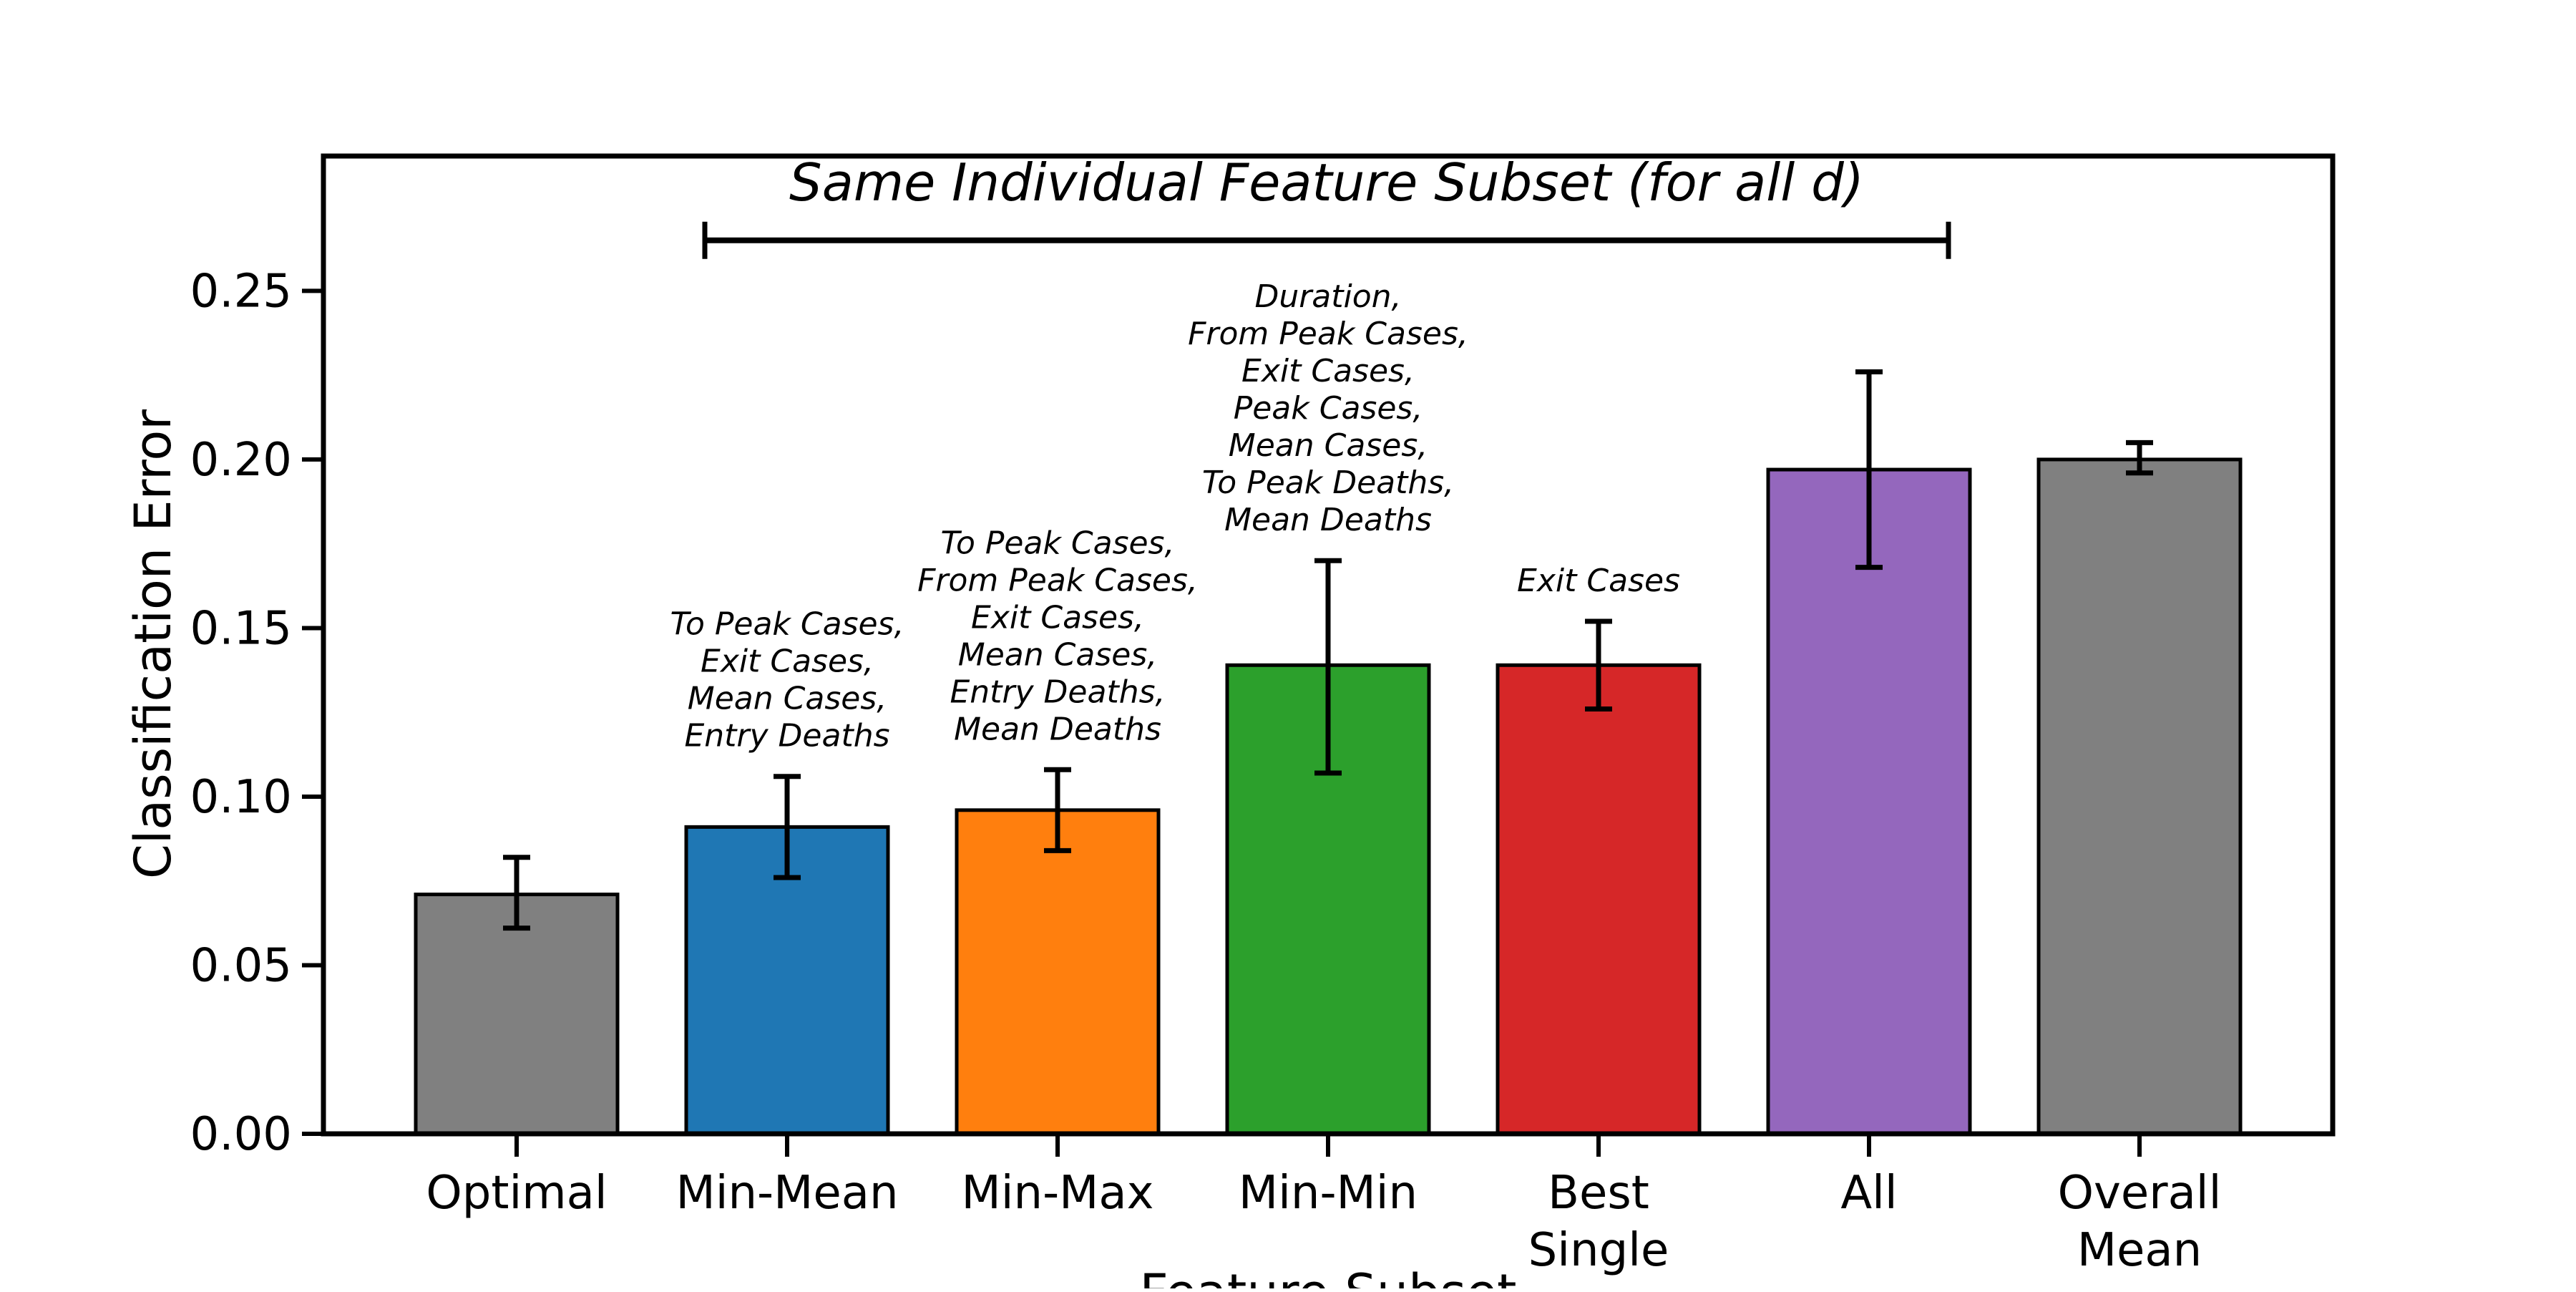 This screenshot has height=1292, width=2576. I want to click on annotation-label: Entry Deaths,, so click(1057, 692).